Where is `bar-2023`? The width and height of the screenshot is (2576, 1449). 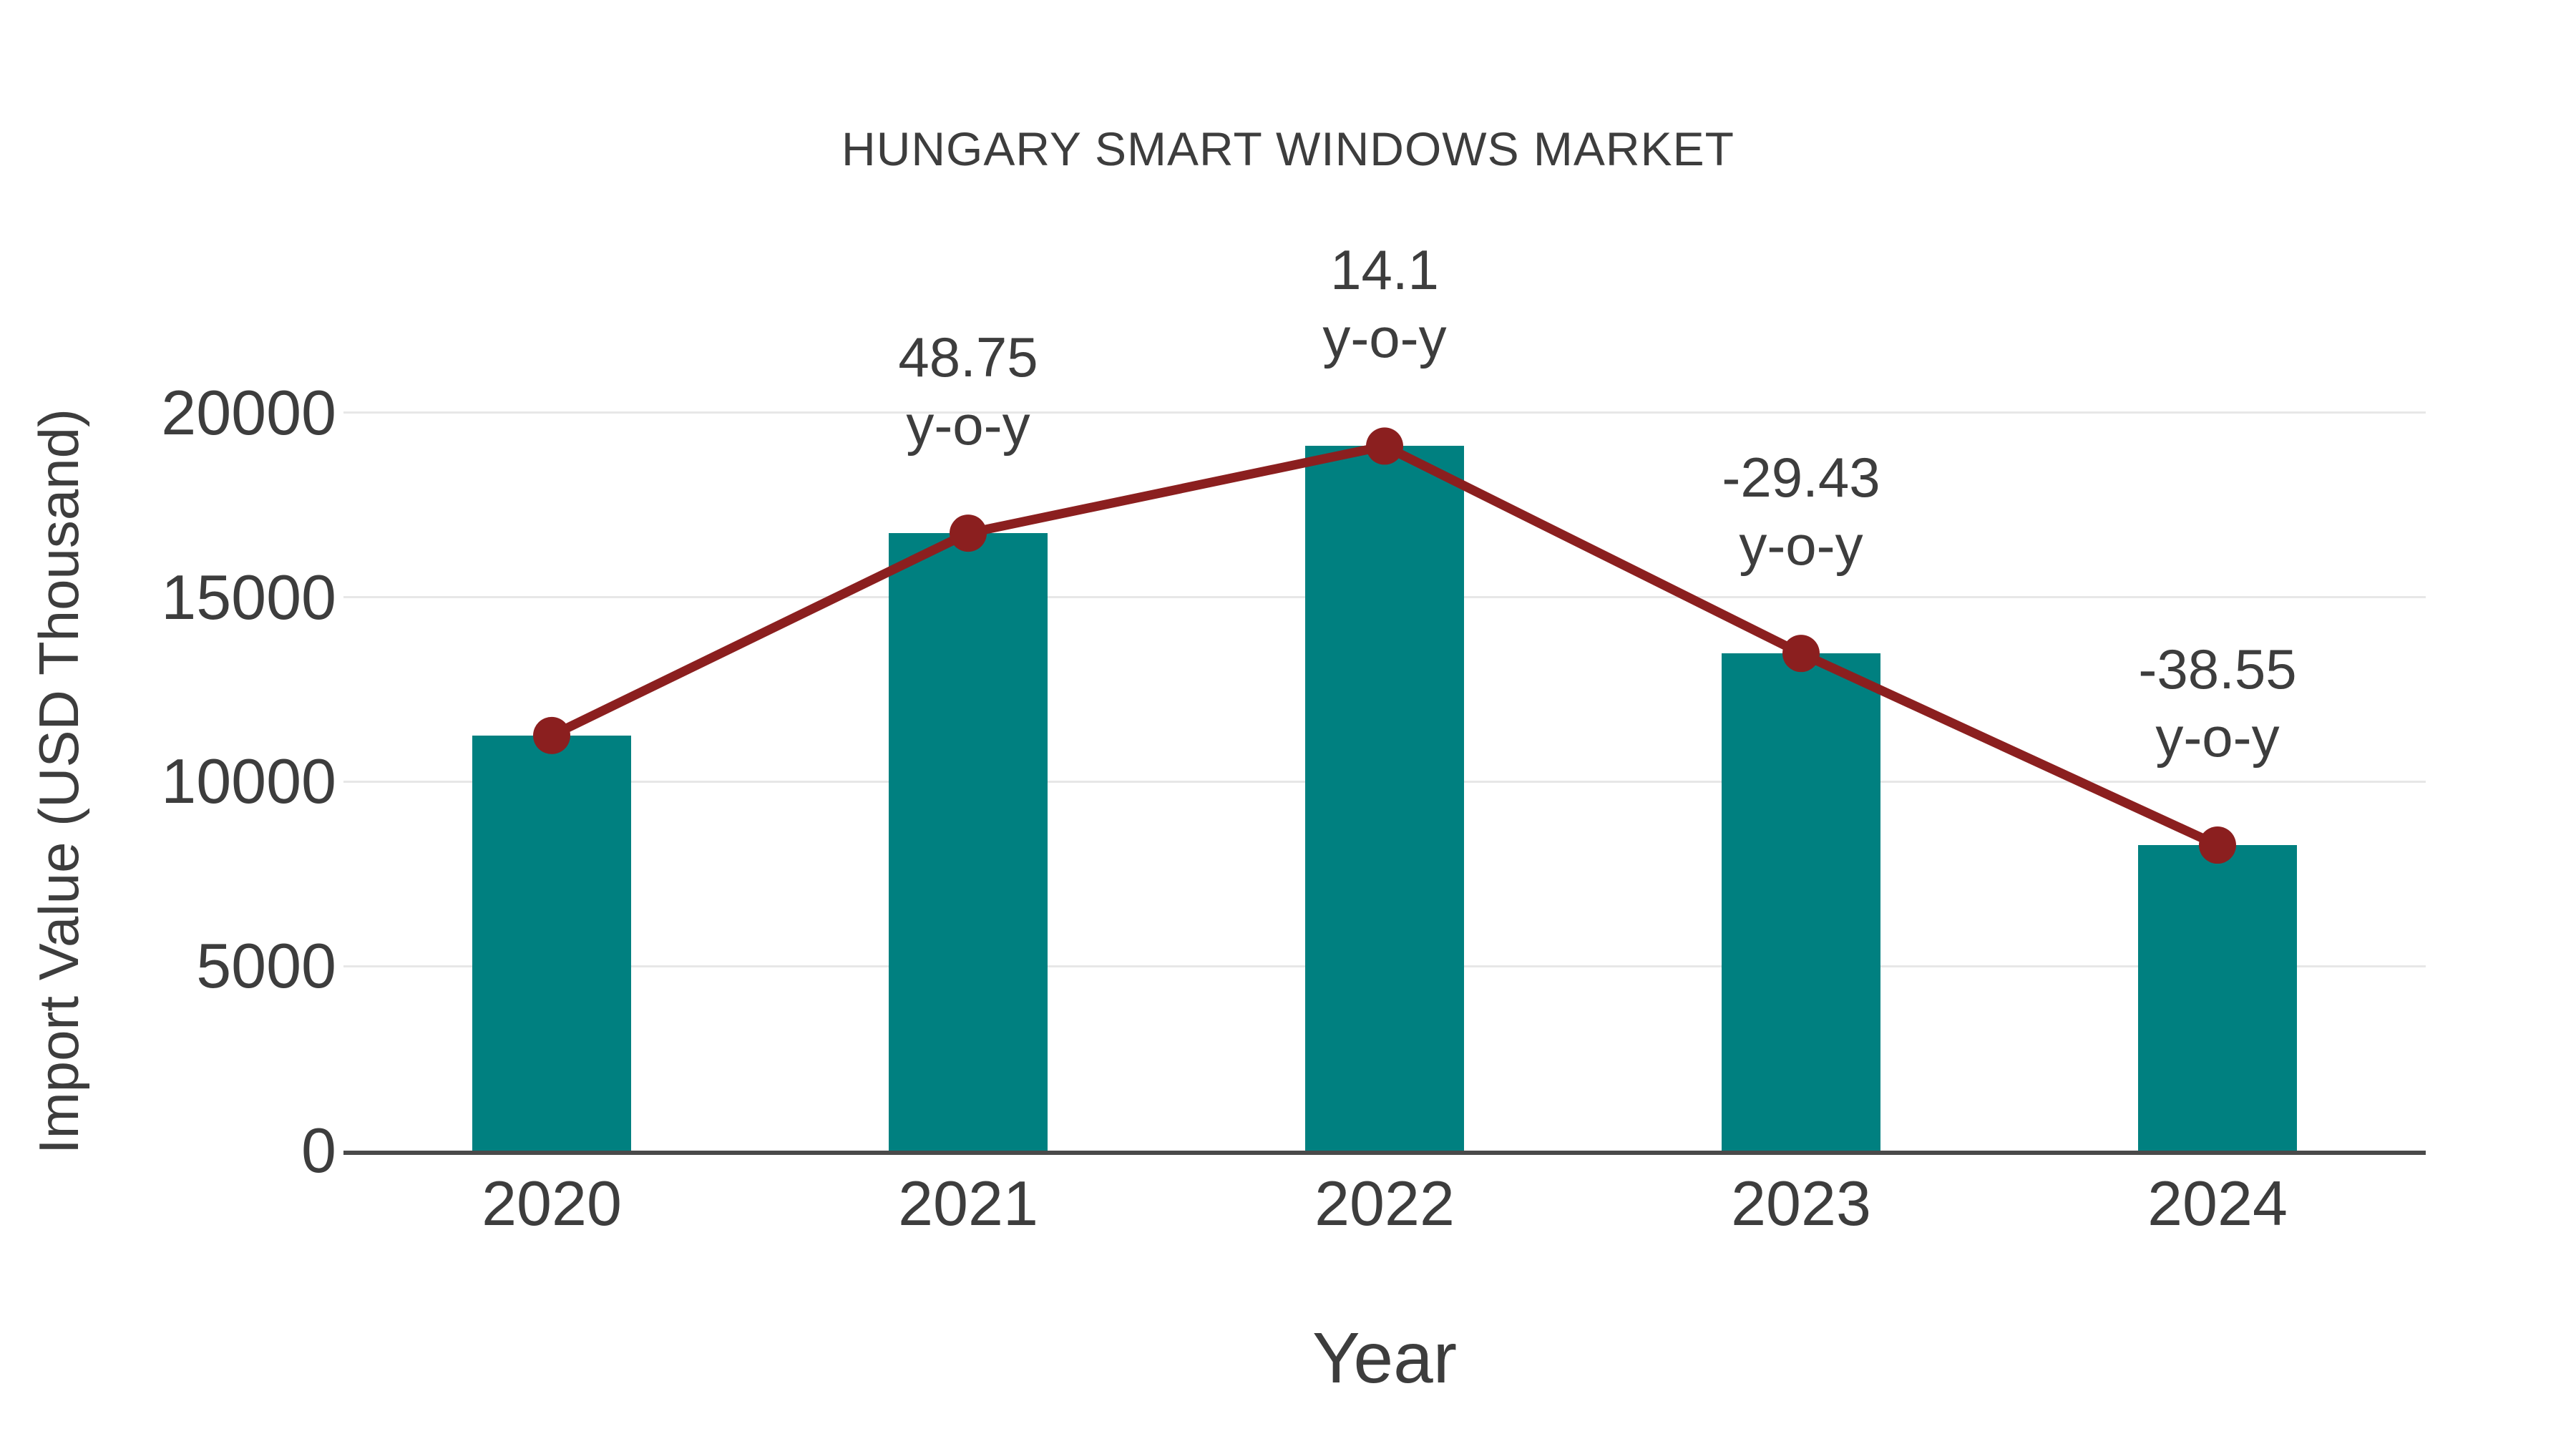
bar-2023 is located at coordinates (1801, 902).